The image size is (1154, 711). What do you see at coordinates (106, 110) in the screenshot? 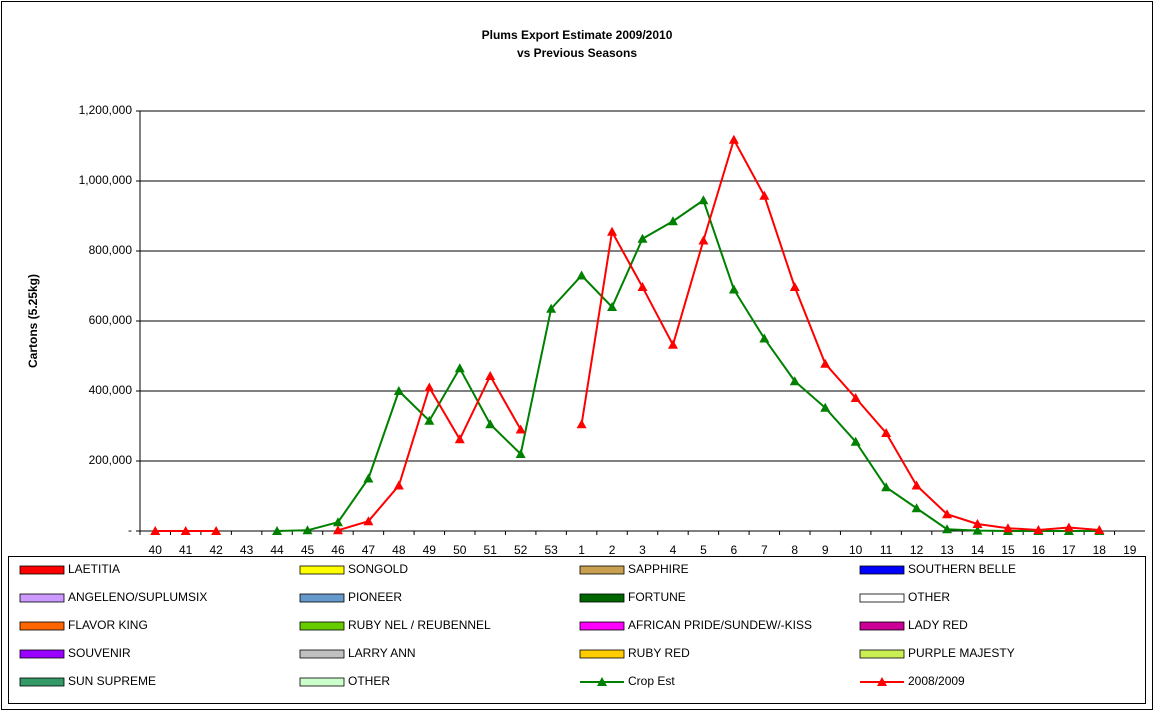
I see `y-tick-label: 1,200,000` at bounding box center [106, 110].